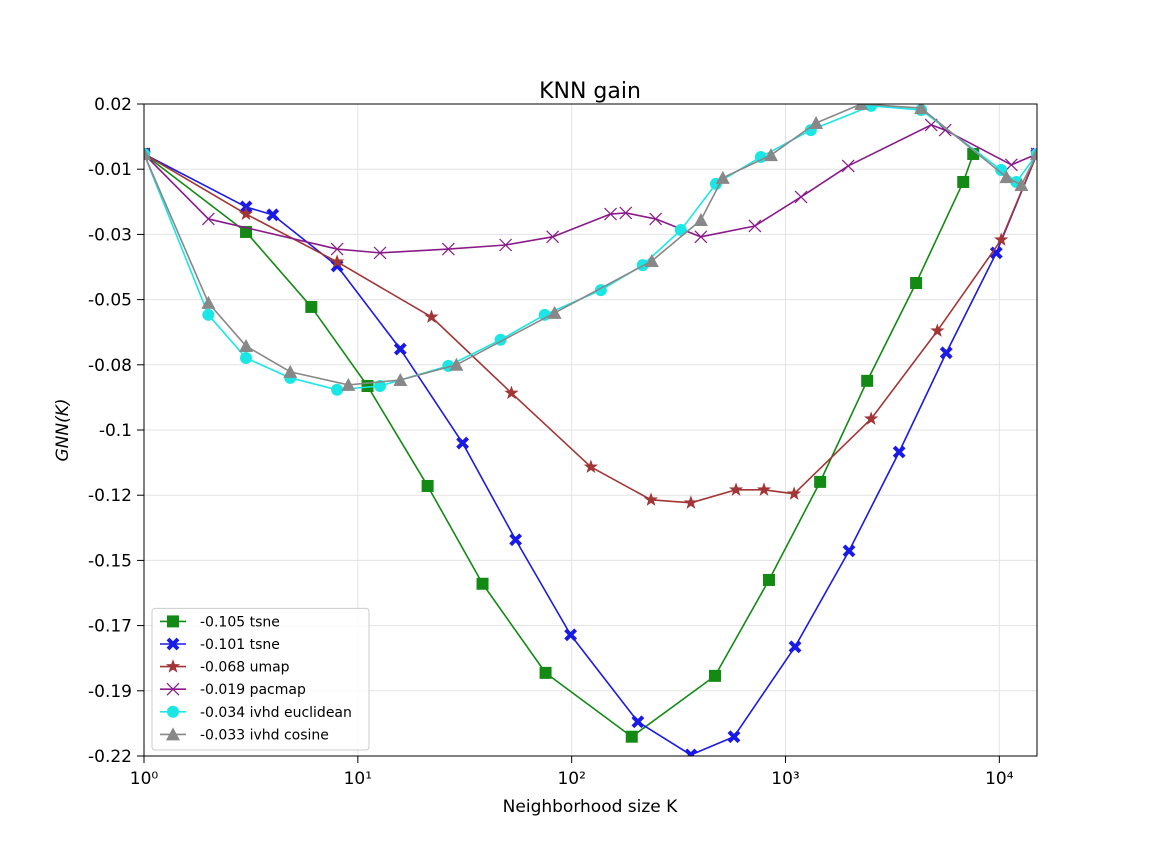 Image resolution: width=1152 pixels, height=864 pixels. Describe the element at coordinates (590, 91) in the screenshot. I see `chart-title: KNN gain` at that location.